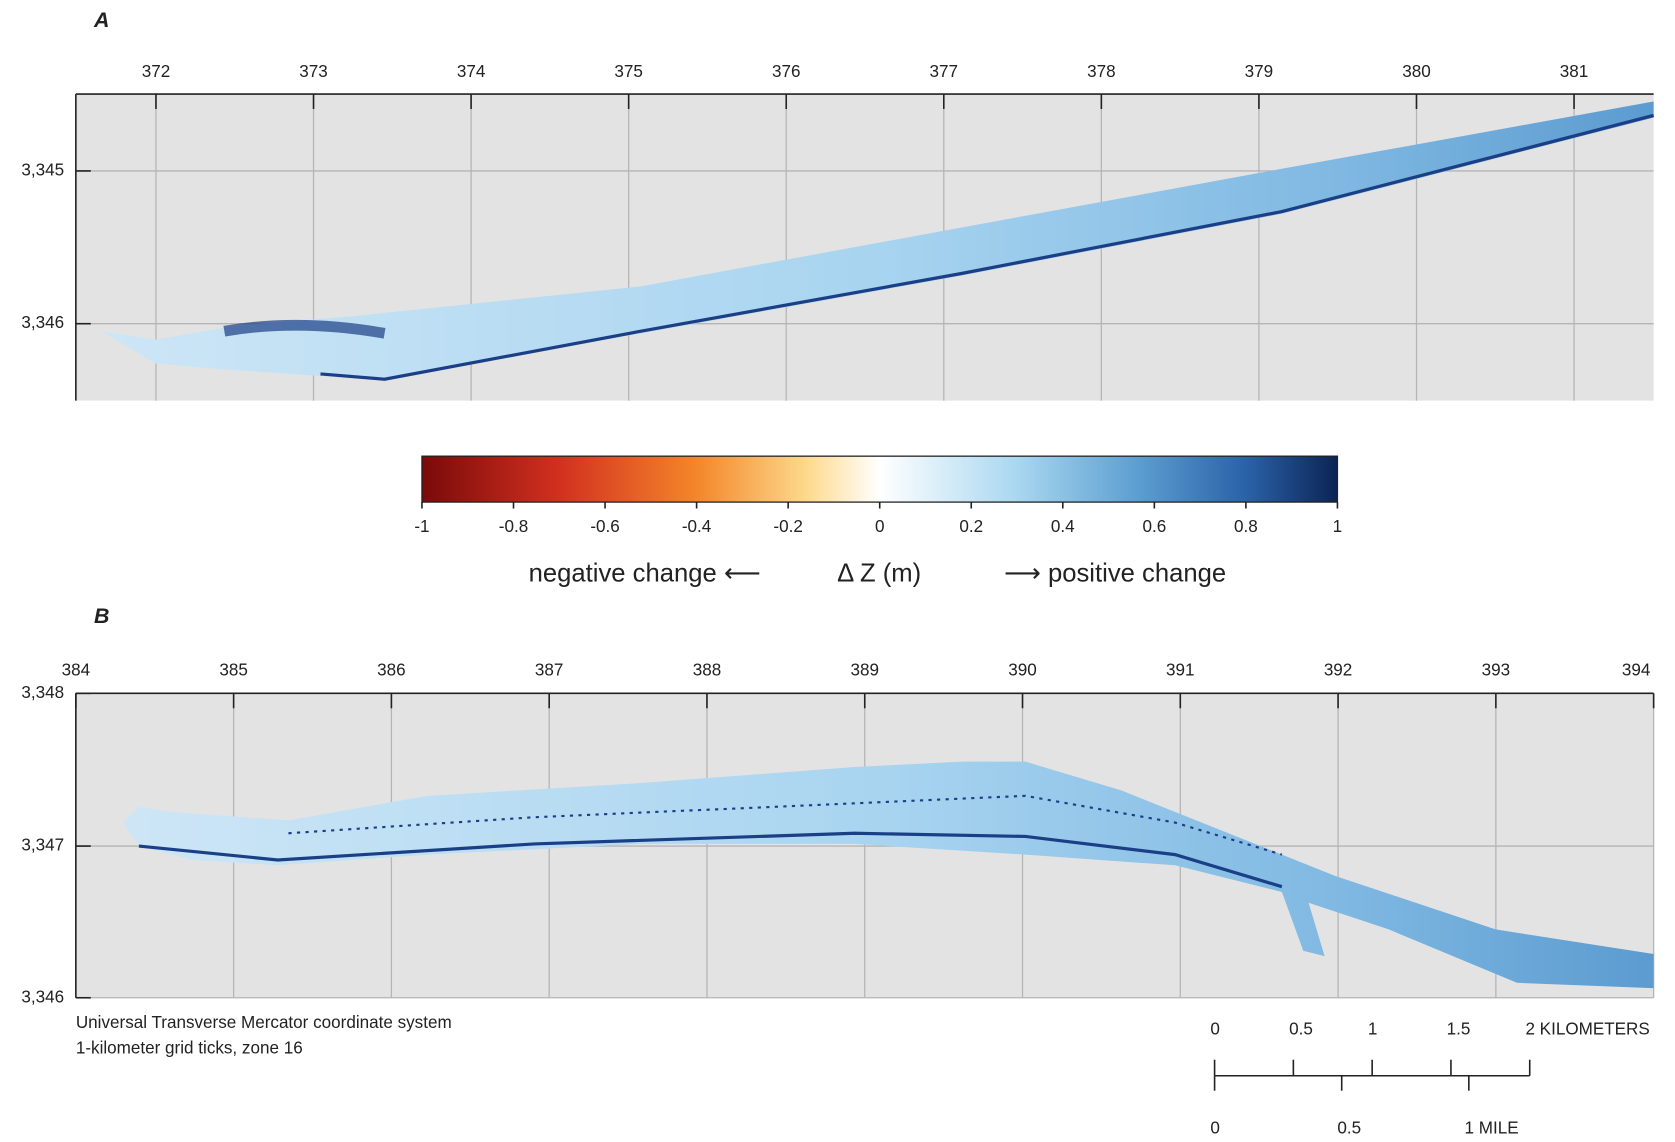  Describe the element at coordinates (313, 71) in the screenshot. I see `x-tick-label: 373` at that location.